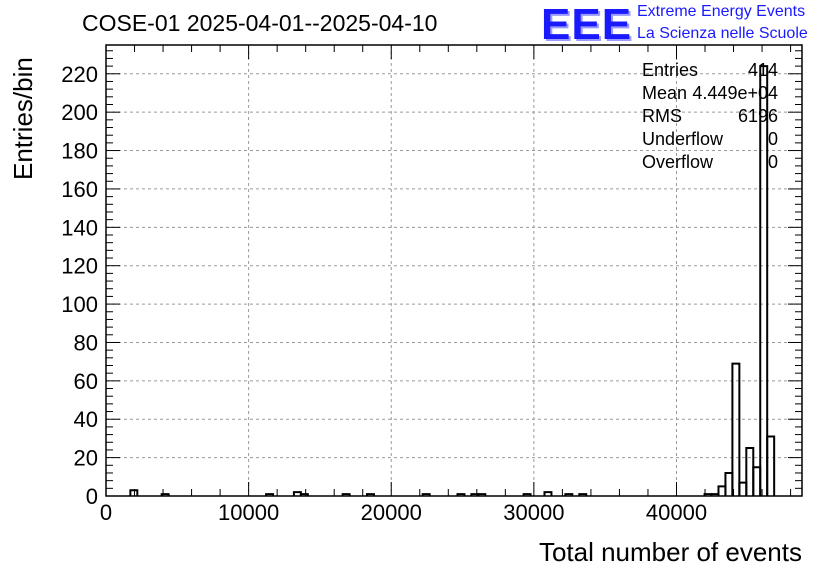 The height and width of the screenshot is (572, 836). What do you see at coordinates (248, 512) in the screenshot?
I see `x-tick-label: 10000` at bounding box center [248, 512].